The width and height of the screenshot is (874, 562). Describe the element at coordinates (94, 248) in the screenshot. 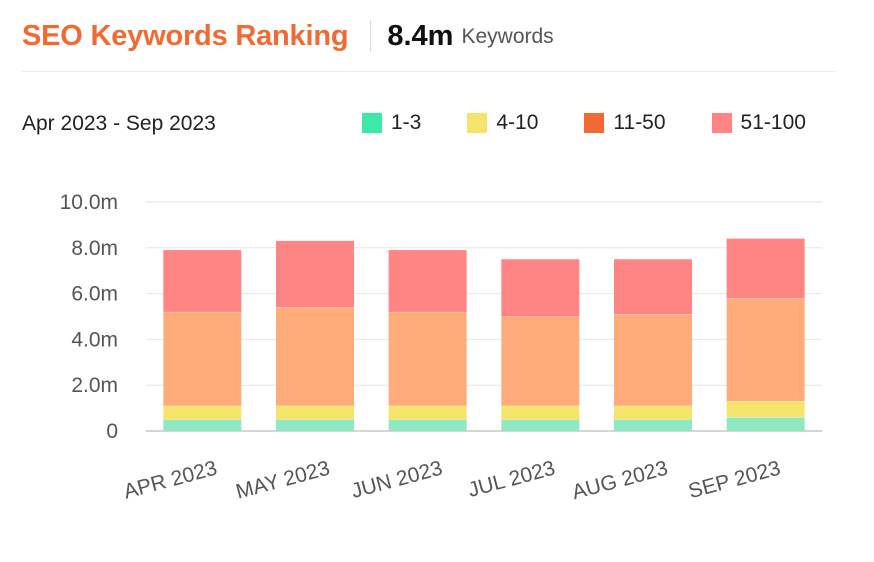

I see `y-tick-label: 8.0m` at that location.